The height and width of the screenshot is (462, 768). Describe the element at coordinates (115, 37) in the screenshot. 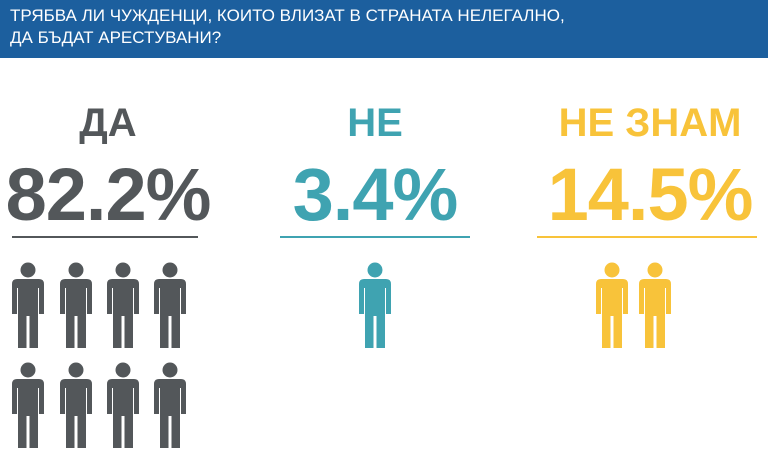

I see `header-title-line: ДА БЪДАТ АРЕСТУВАНИ?` at that location.